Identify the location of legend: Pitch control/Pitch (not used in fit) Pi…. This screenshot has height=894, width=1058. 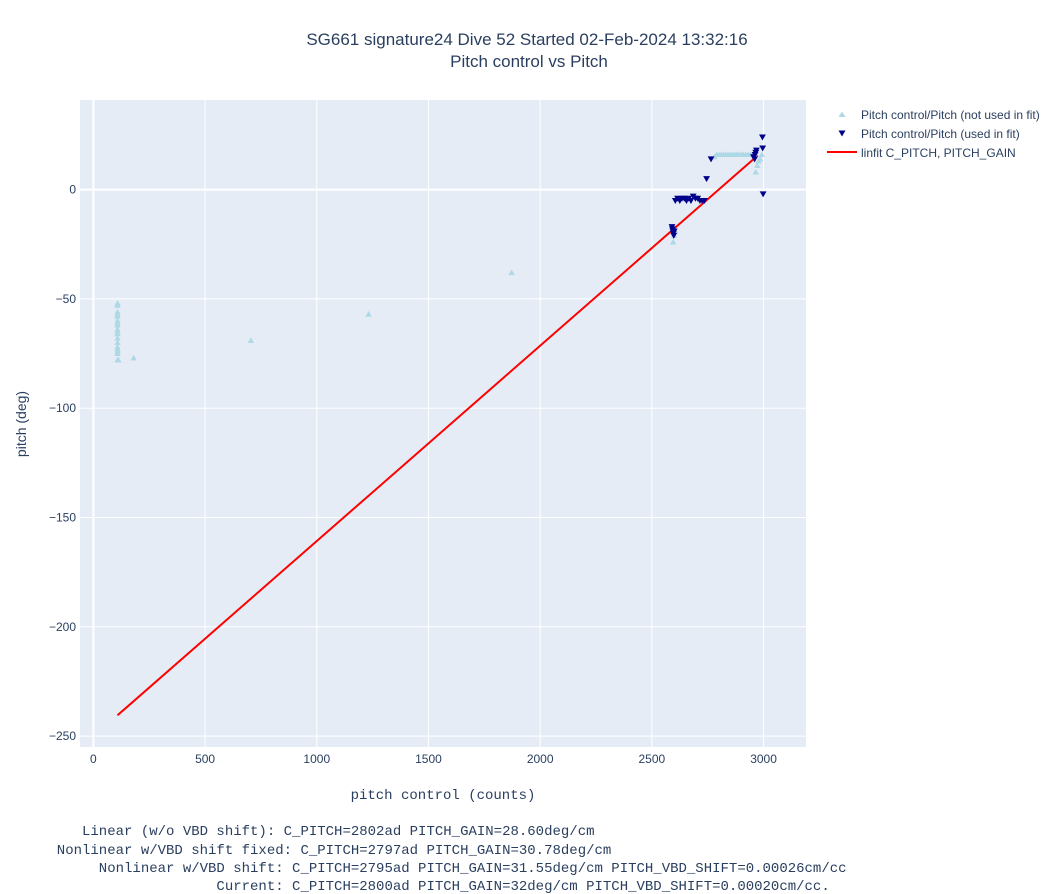
(933, 134).